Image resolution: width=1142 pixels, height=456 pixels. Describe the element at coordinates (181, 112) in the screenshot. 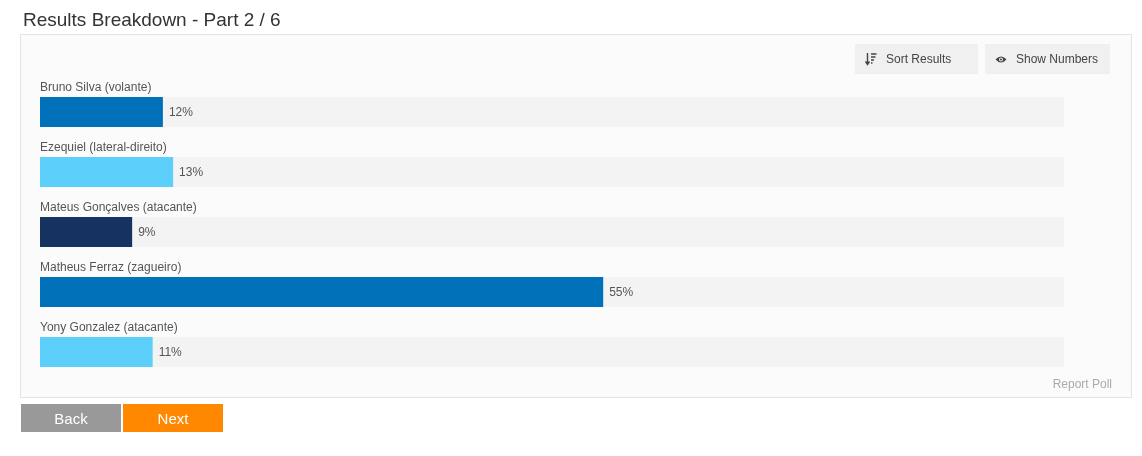

I see `data-label: 12%` at that location.